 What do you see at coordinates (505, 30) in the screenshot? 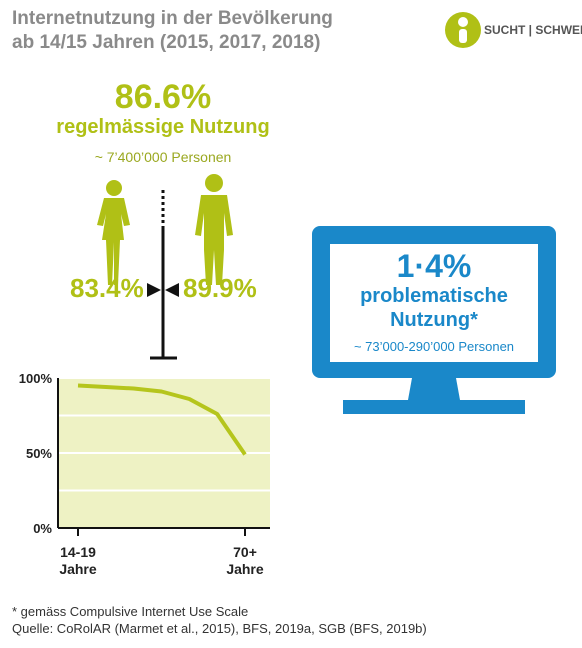
I see `logo-text-left: SUCHT` at bounding box center [505, 30].